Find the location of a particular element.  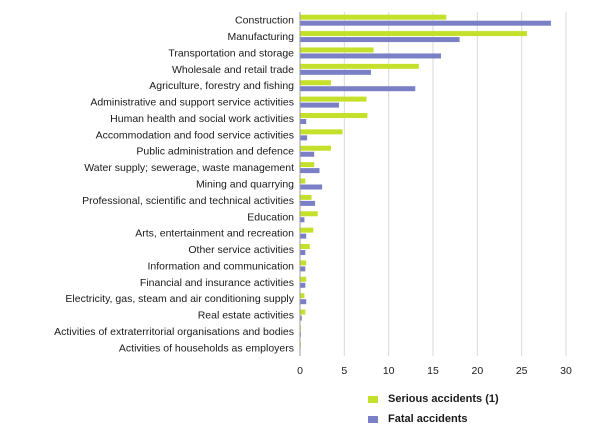

legend-label-fatal: Fatal accidents is located at coordinates (428, 419).